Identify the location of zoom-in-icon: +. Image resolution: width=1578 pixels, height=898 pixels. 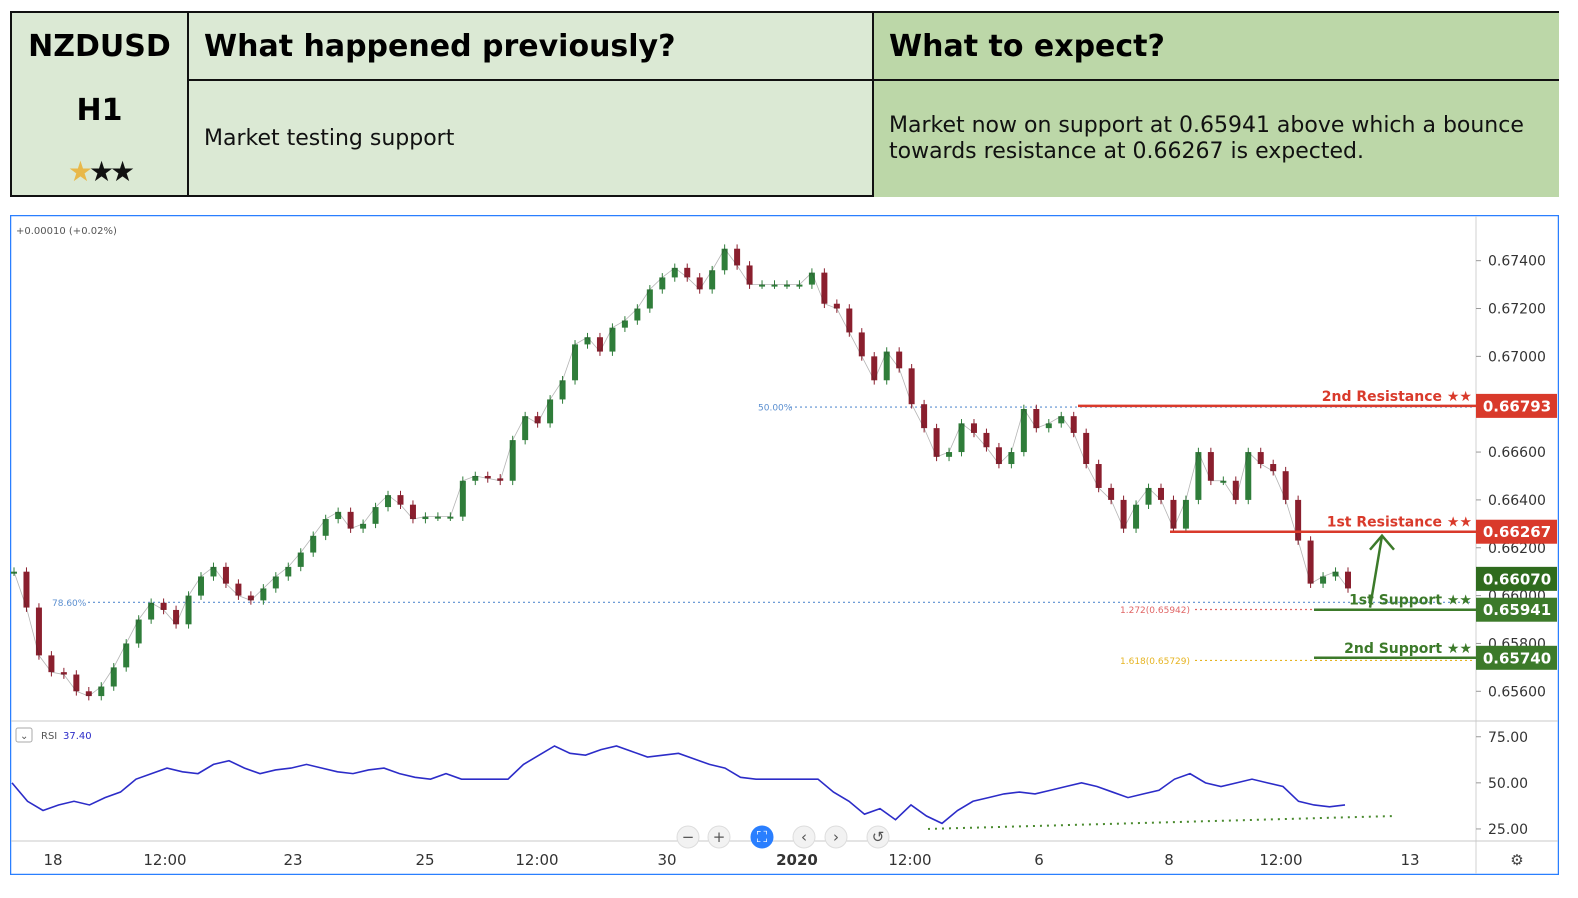
(719, 837).